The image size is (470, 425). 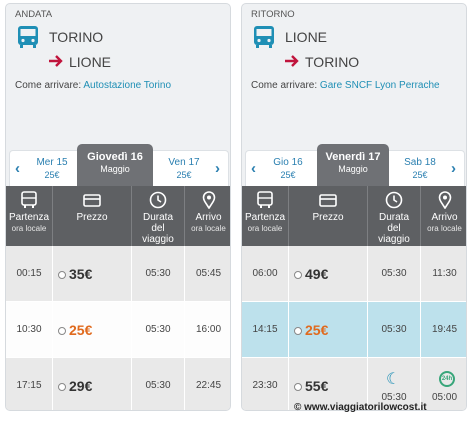 What do you see at coordinates (92, 274) in the screenshot?
I see `fare-option: 35€` at bounding box center [92, 274].